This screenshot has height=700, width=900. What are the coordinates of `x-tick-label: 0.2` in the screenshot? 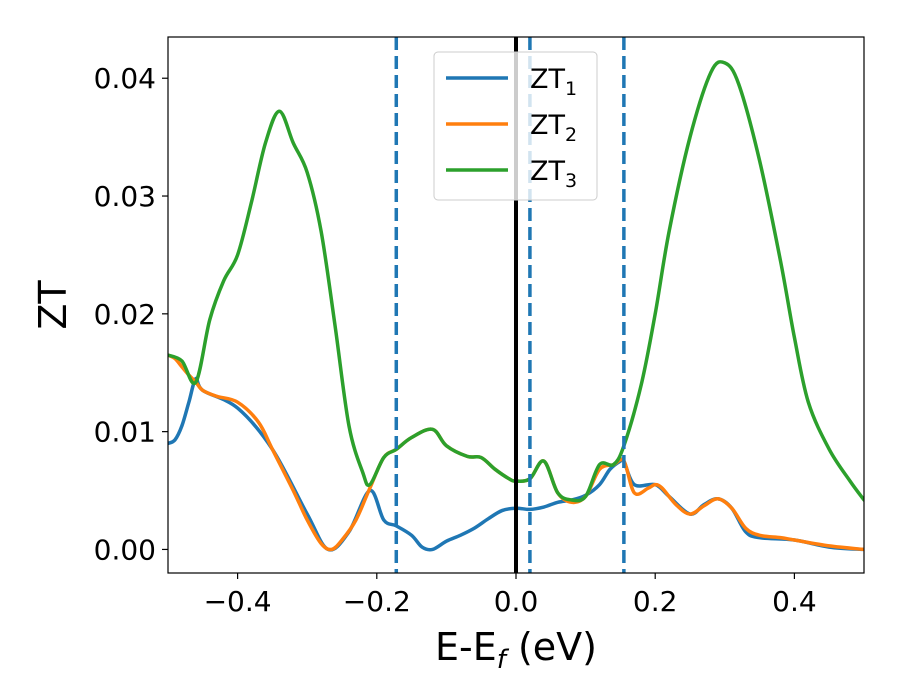 It's located at (655, 601).